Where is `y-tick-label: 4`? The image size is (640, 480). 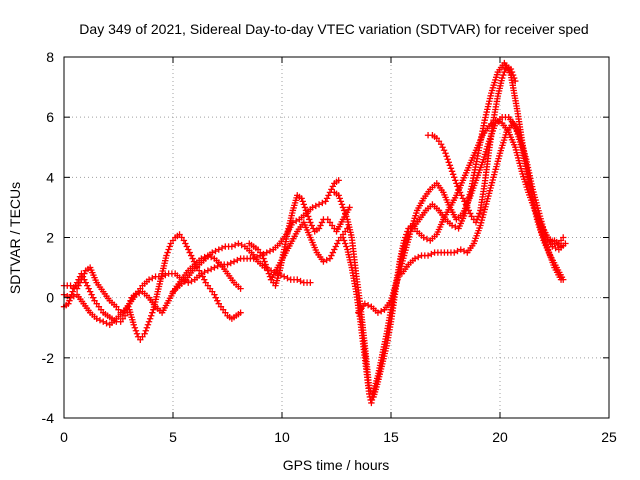 y-tick-label: 4 is located at coordinates (50, 177).